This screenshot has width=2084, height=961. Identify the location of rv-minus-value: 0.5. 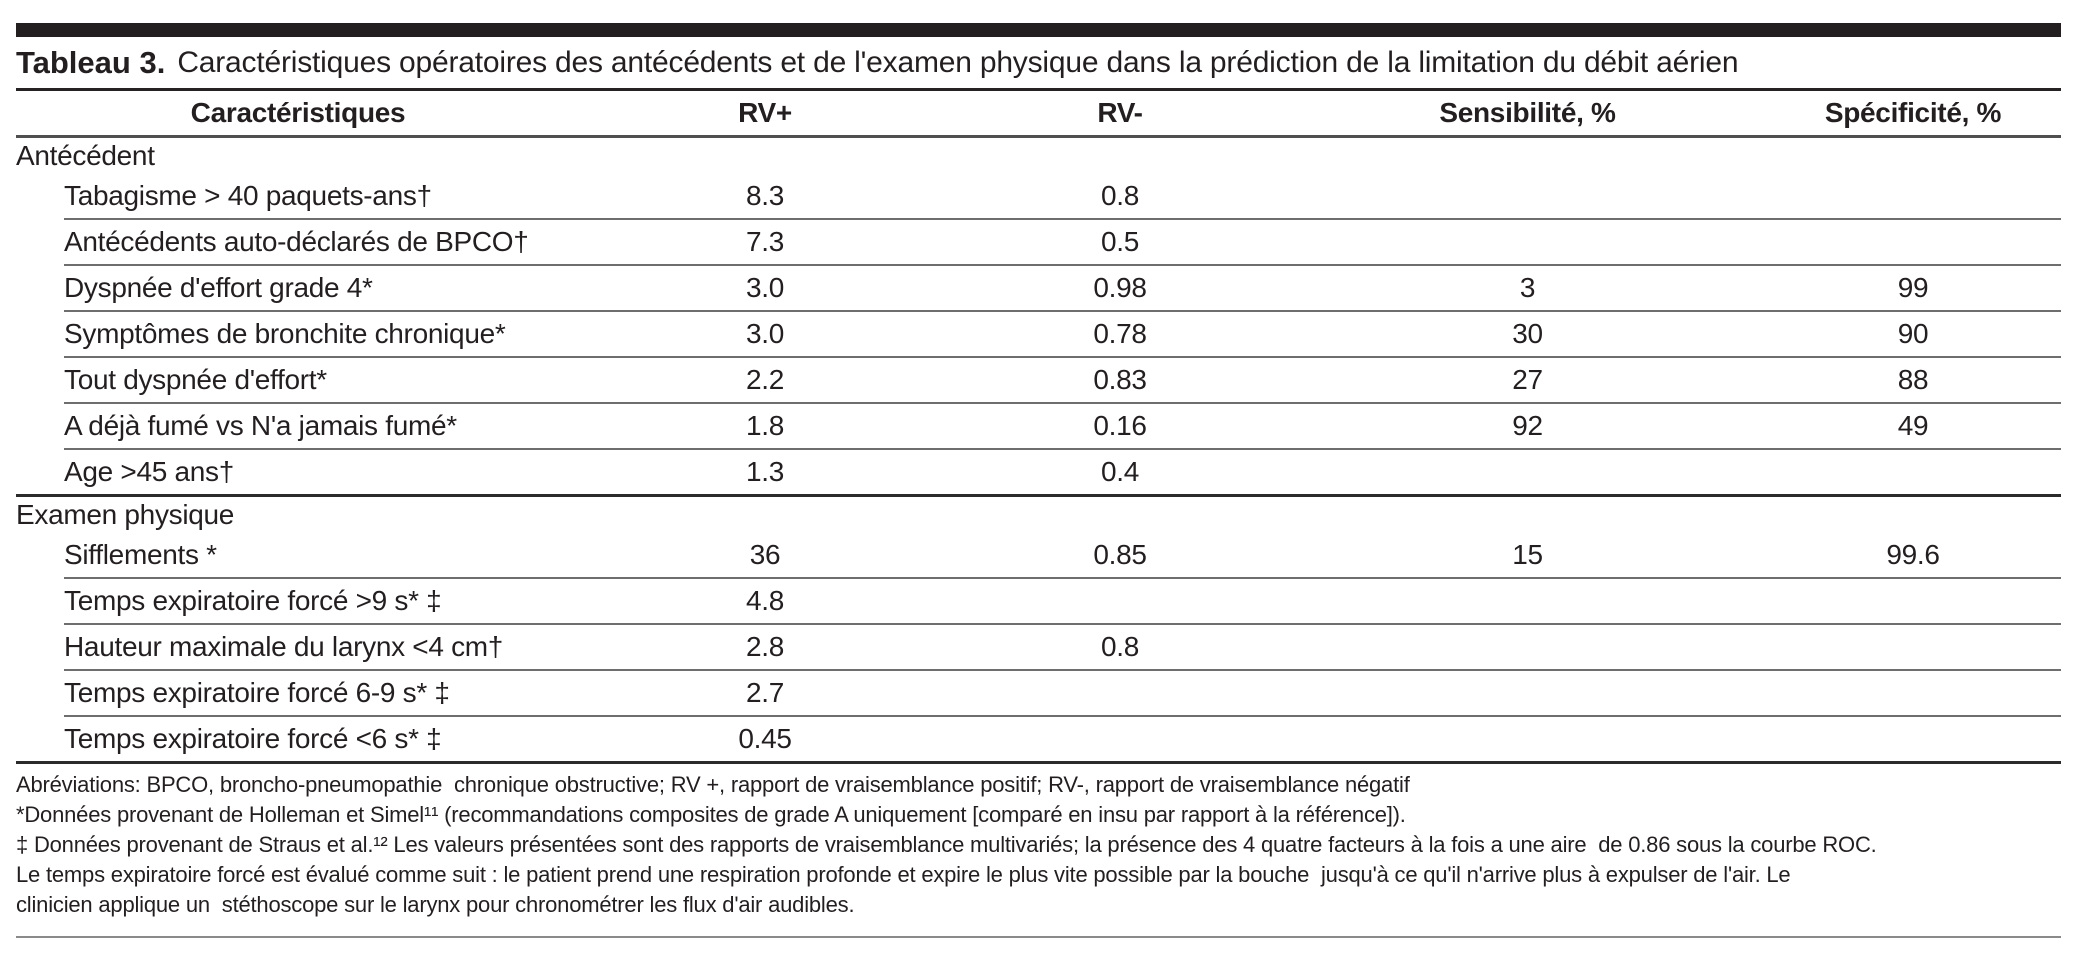
(1120, 241).